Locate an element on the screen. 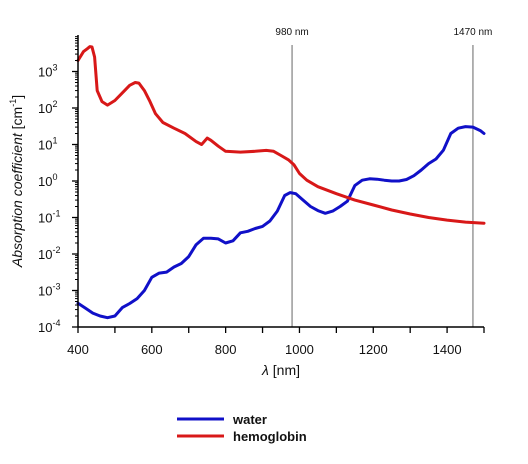 This screenshot has height=464, width=528. y-tick-label-exponent: 1 is located at coordinates (54, 141).